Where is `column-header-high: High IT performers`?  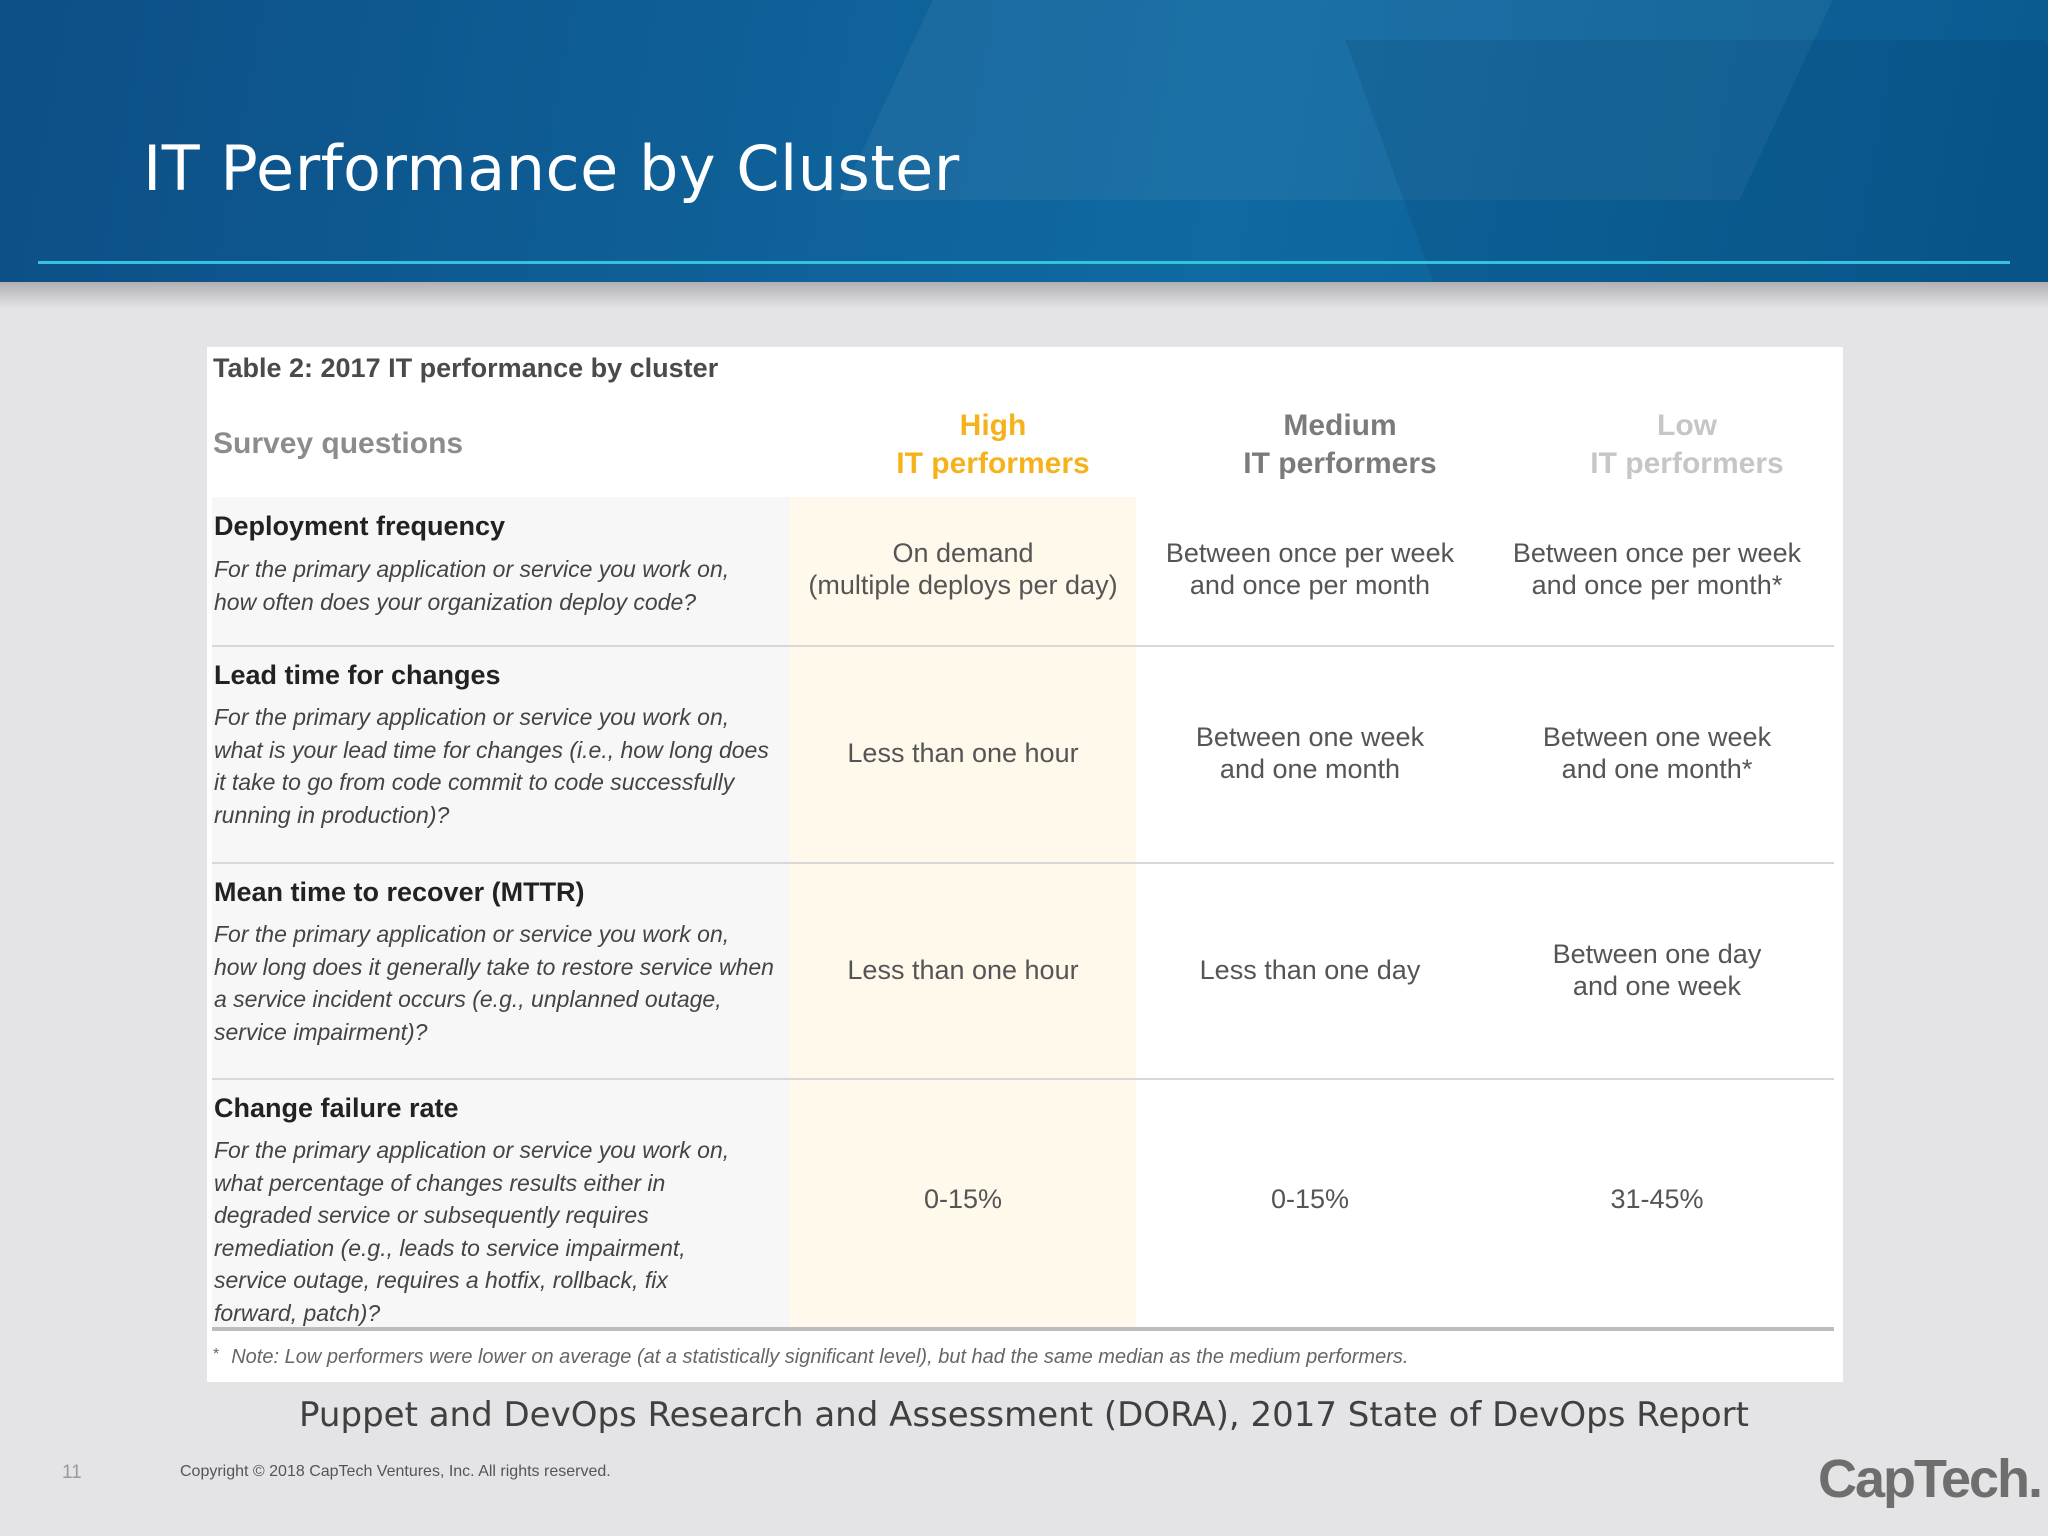
column-header-high: High IT performers is located at coordinates (993, 445).